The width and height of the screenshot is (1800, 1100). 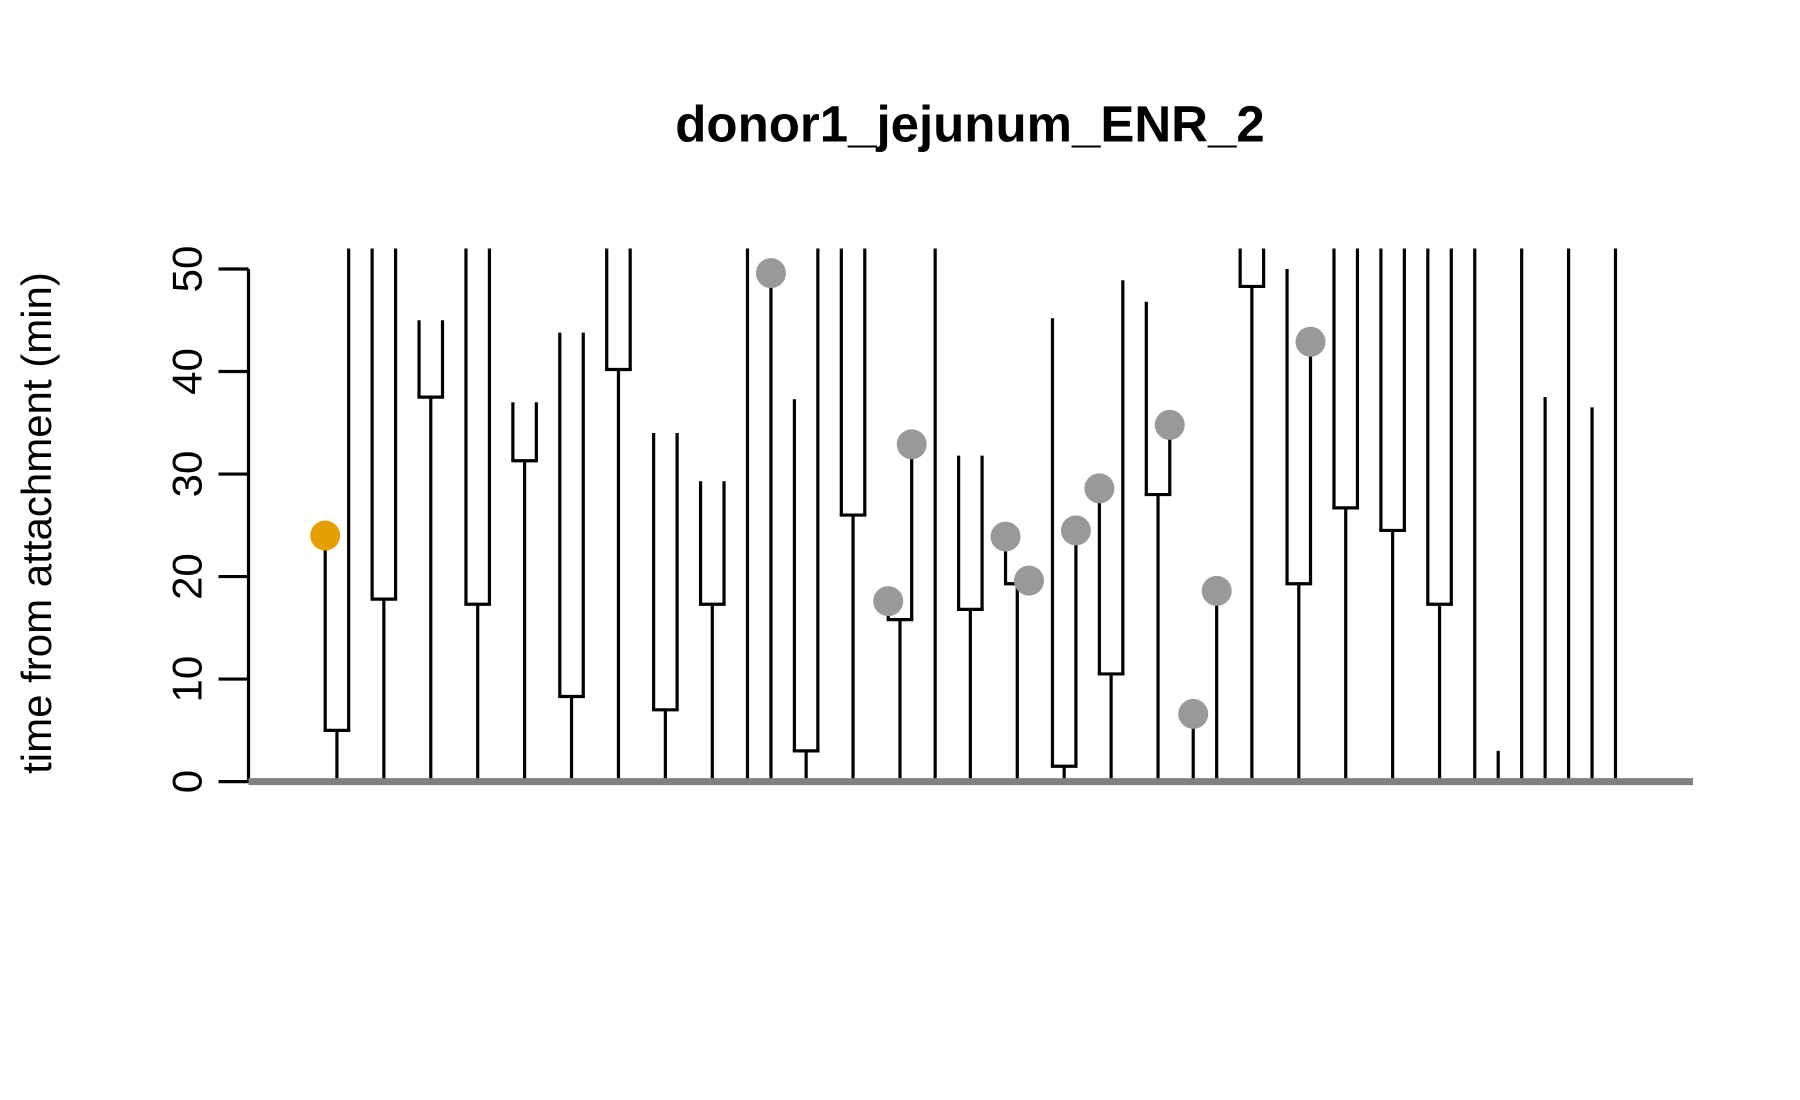 What do you see at coordinates (187, 371) in the screenshot?
I see `y-tick-label: 40` at bounding box center [187, 371].